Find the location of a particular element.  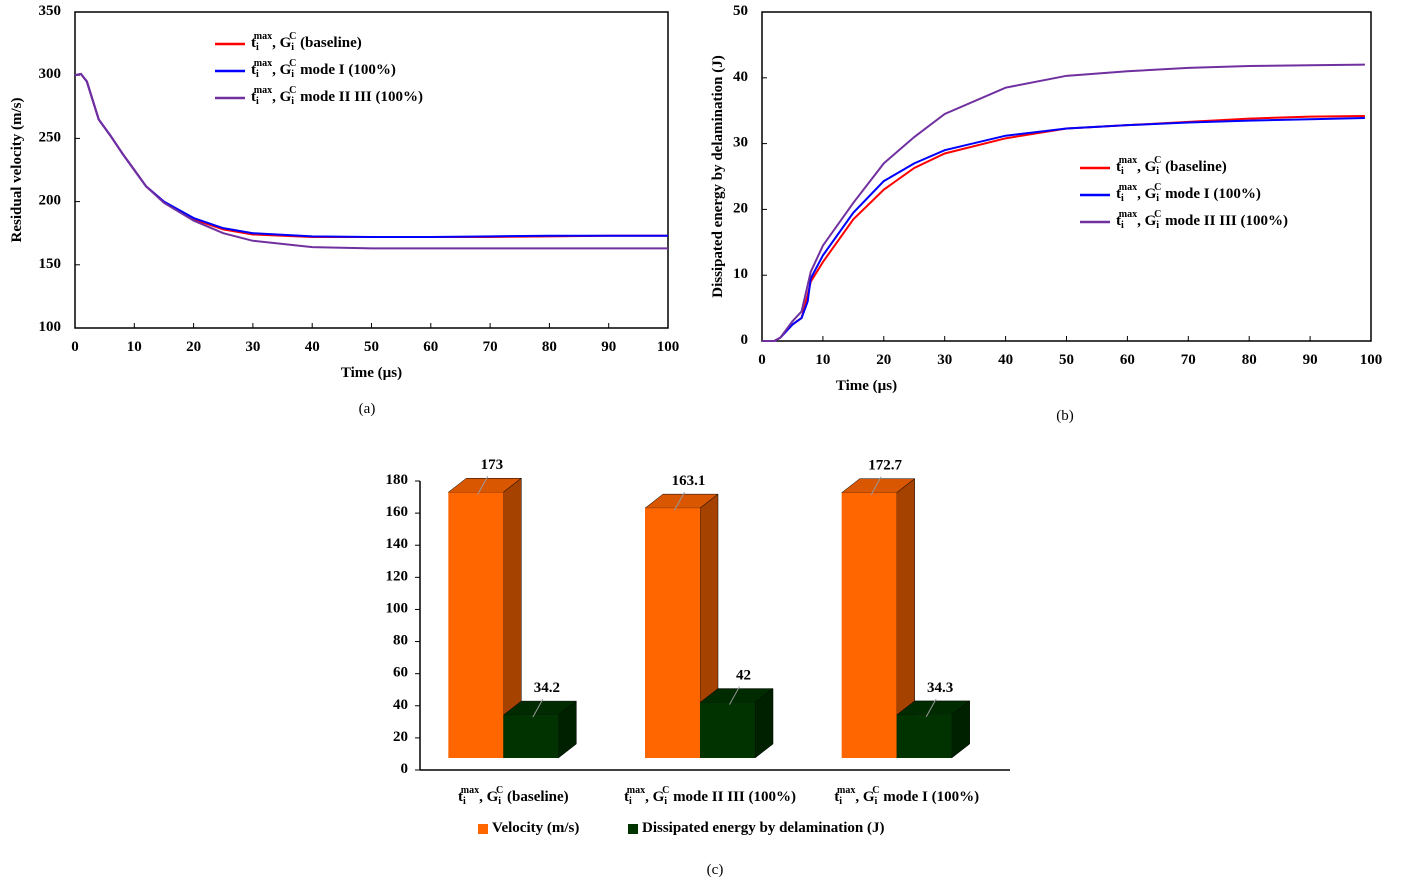

caption: (a) is located at coordinates (367, 409).